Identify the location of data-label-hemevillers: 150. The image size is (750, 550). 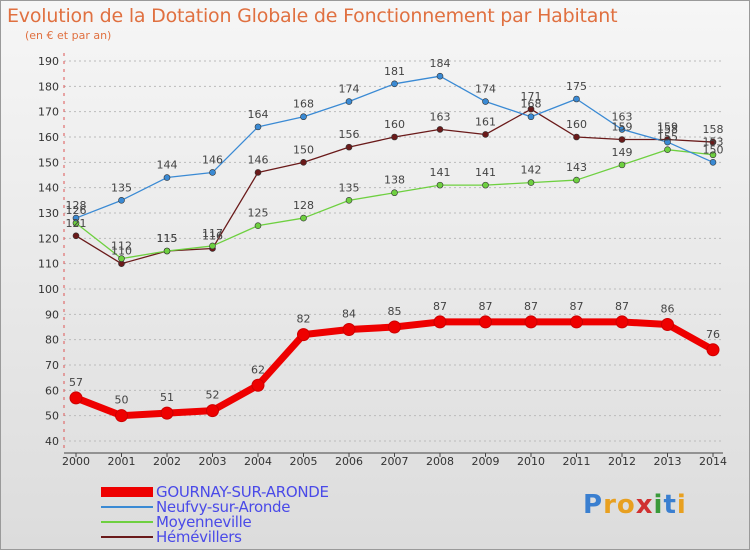
(303, 149).